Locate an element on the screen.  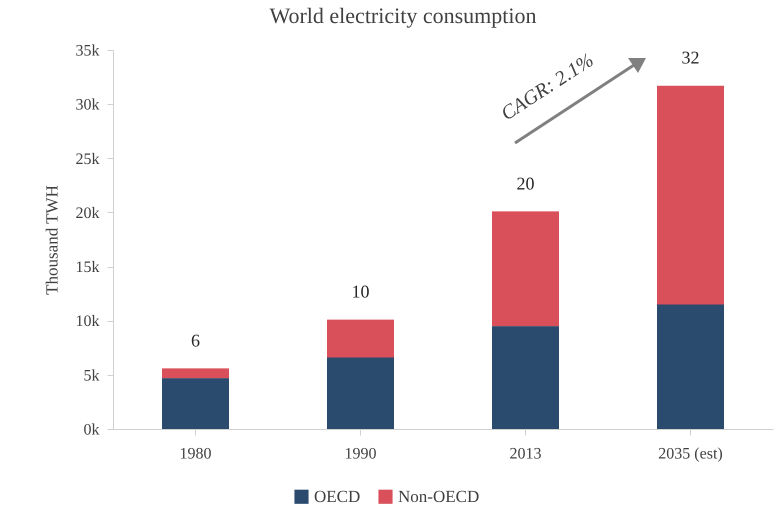
y-tick-label: 15k is located at coordinates (88, 267).